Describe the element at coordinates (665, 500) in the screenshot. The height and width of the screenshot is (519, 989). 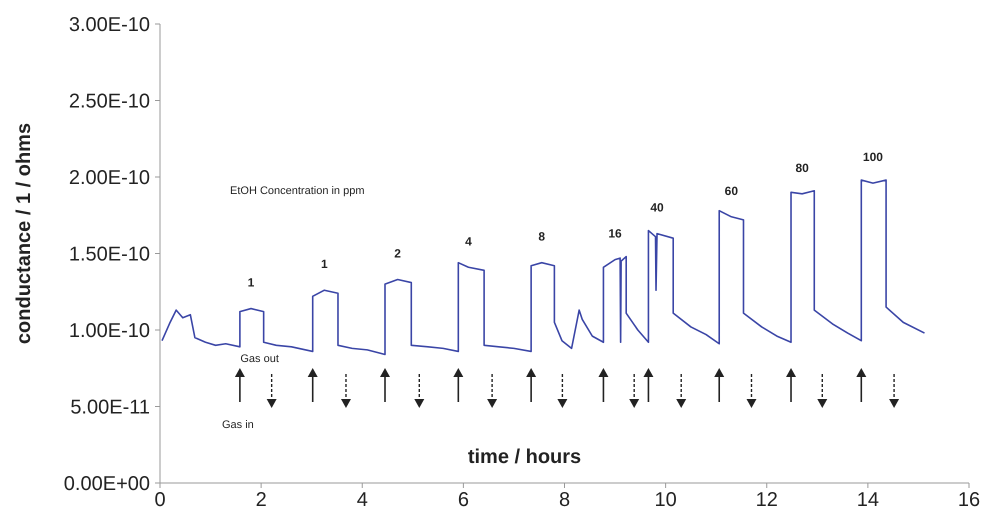
I see `x-tick-label: 10` at that location.